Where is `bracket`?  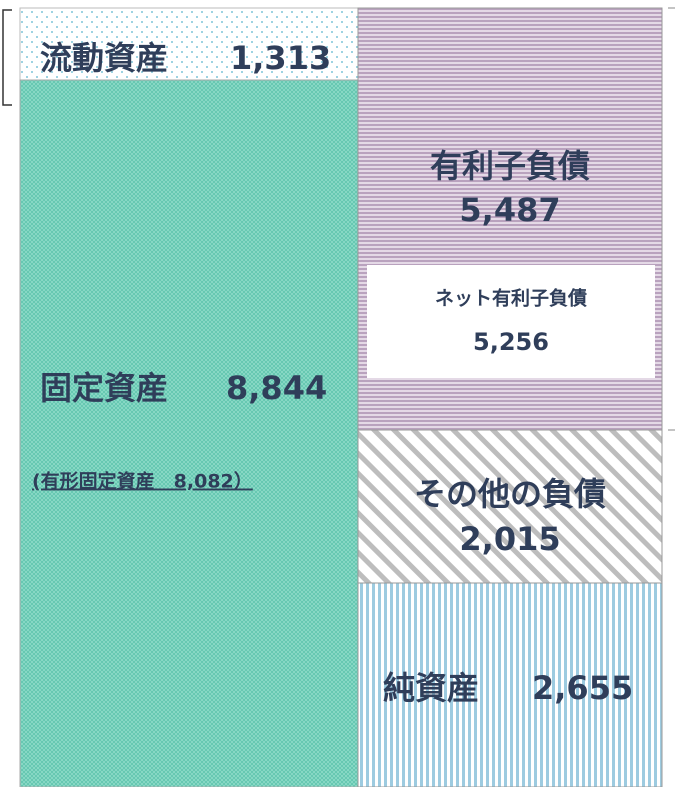
bracket is located at coordinates (7, 57).